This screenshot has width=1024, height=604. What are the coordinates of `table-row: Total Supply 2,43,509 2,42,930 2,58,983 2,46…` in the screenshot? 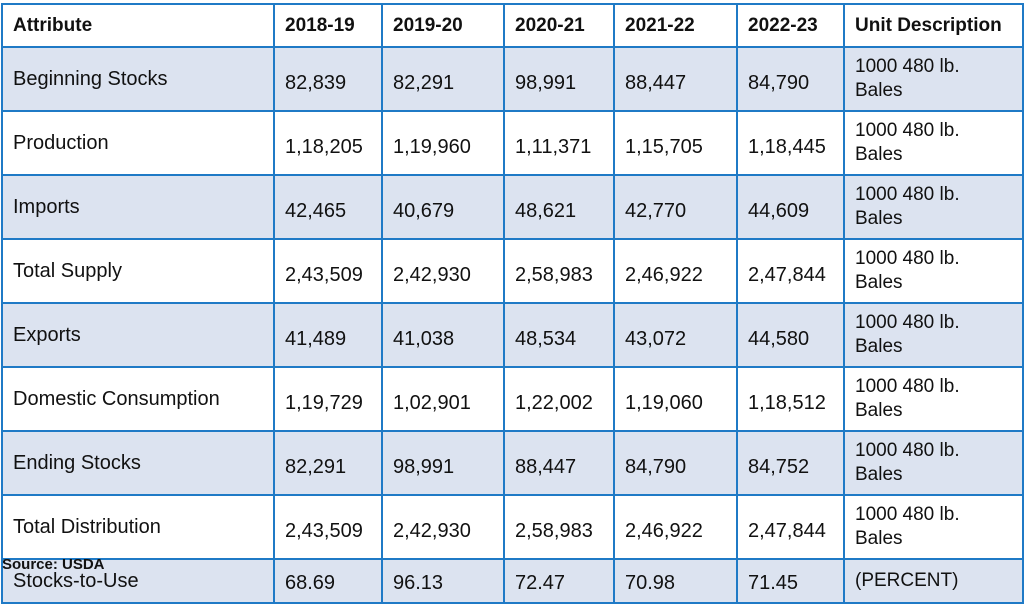 It's located at (512, 271).